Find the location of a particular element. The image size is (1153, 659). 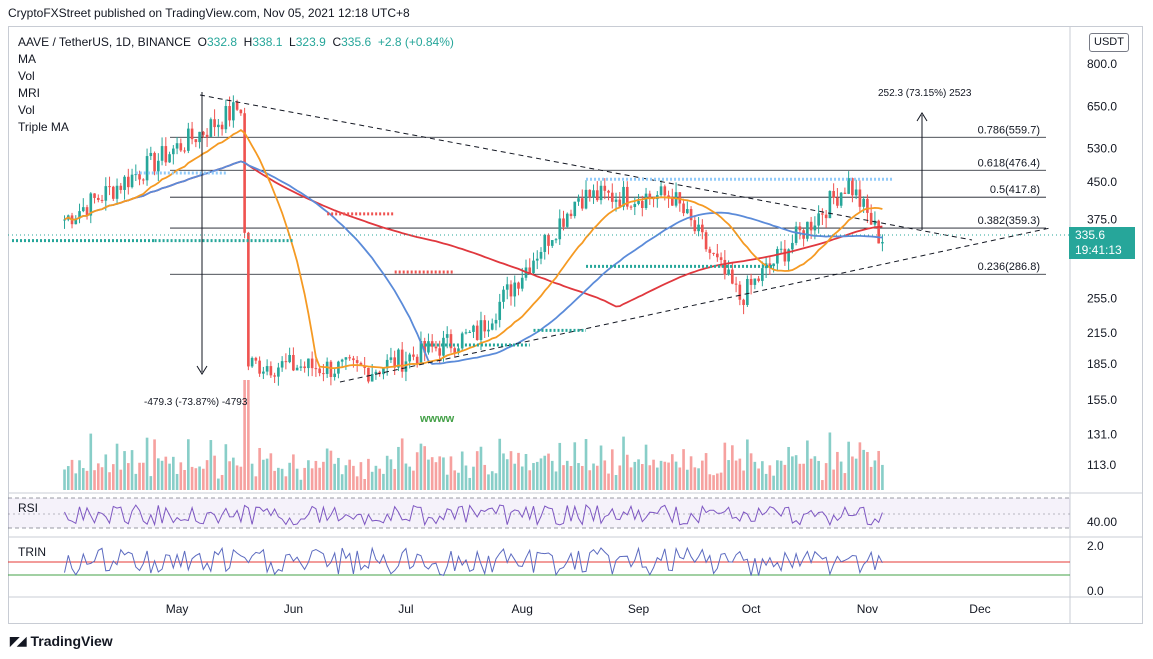

high-value: 338.1 is located at coordinates (267, 42).